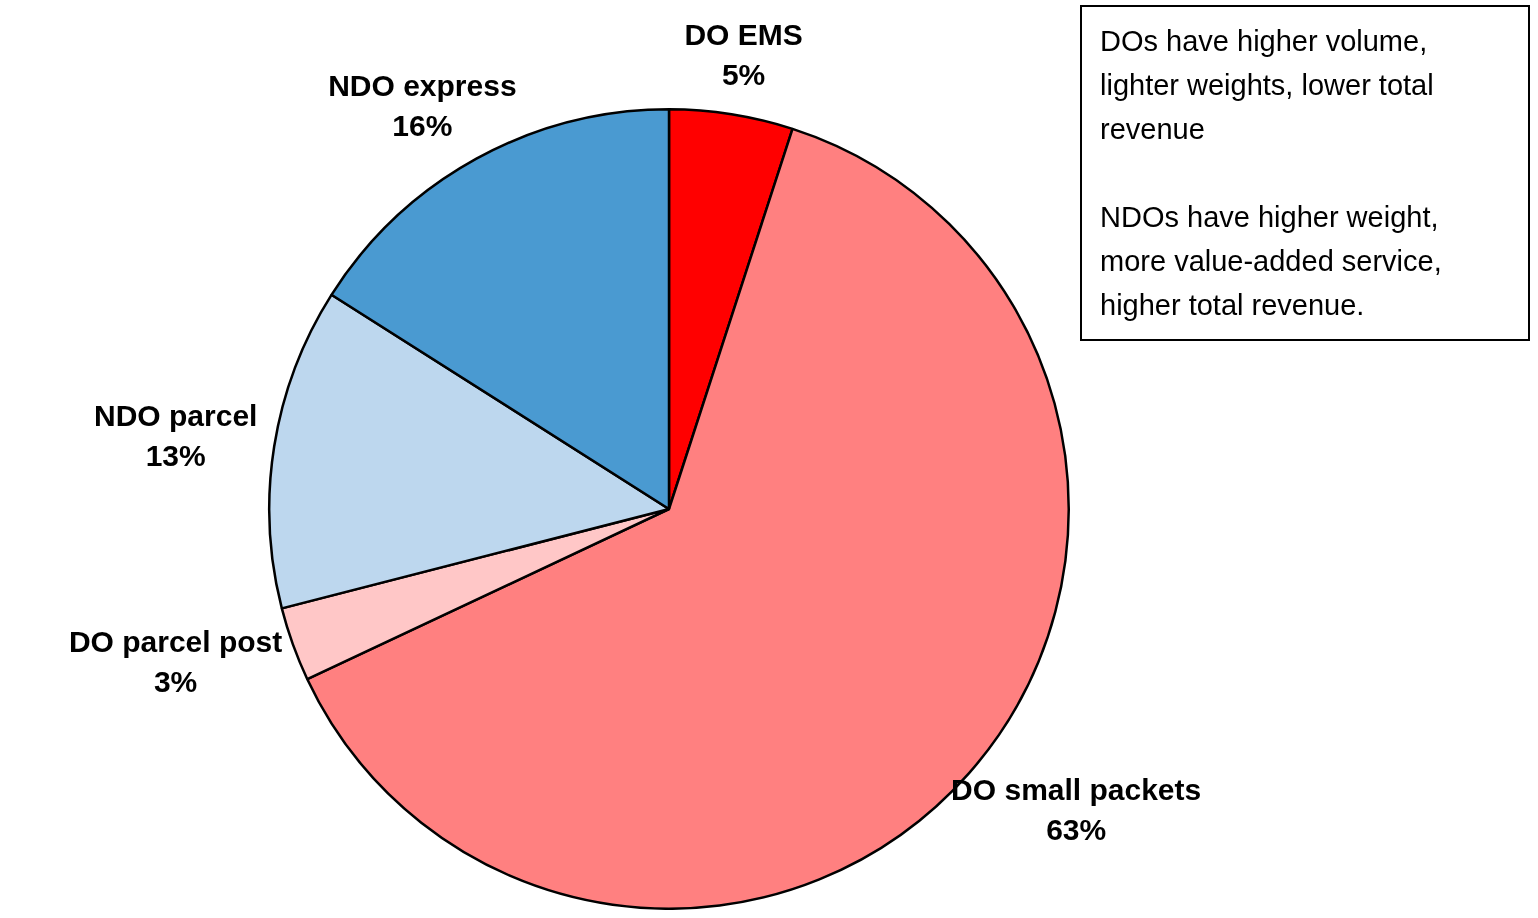  What do you see at coordinates (175, 642) in the screenshot?
I see `slice-label: DO parcel post` at bounding box center [175, 642].